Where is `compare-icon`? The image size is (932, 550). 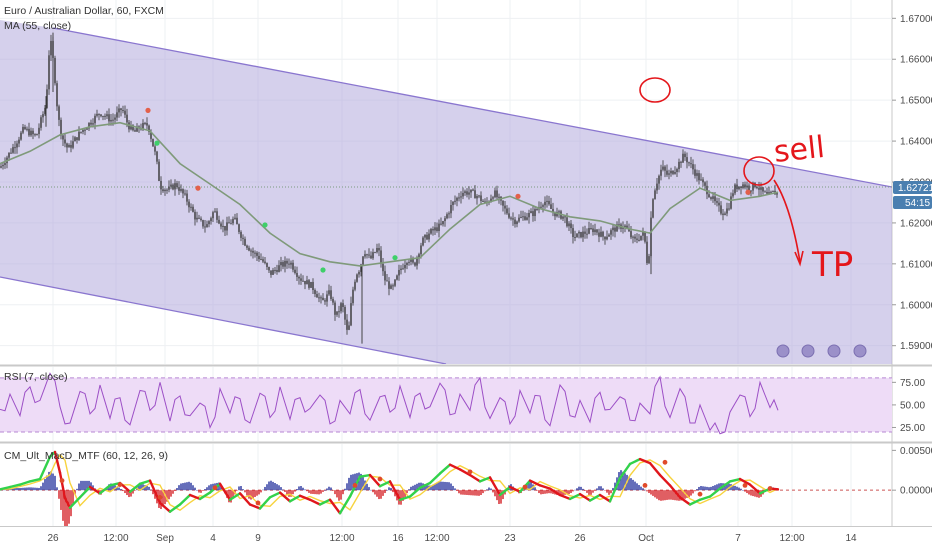
compare-icon is located at coordinates (834, 351).